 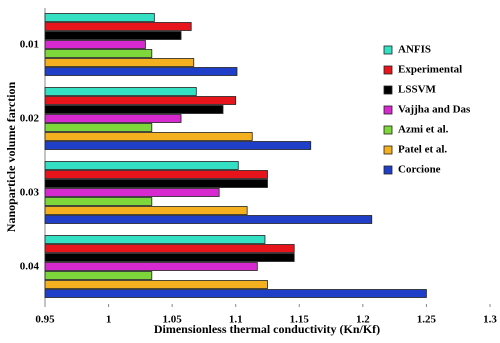 What do you see at coordinates (363, 320) in the screenshot?
I see `x-tick-label: 1.2` at bounding box center [363, 320].